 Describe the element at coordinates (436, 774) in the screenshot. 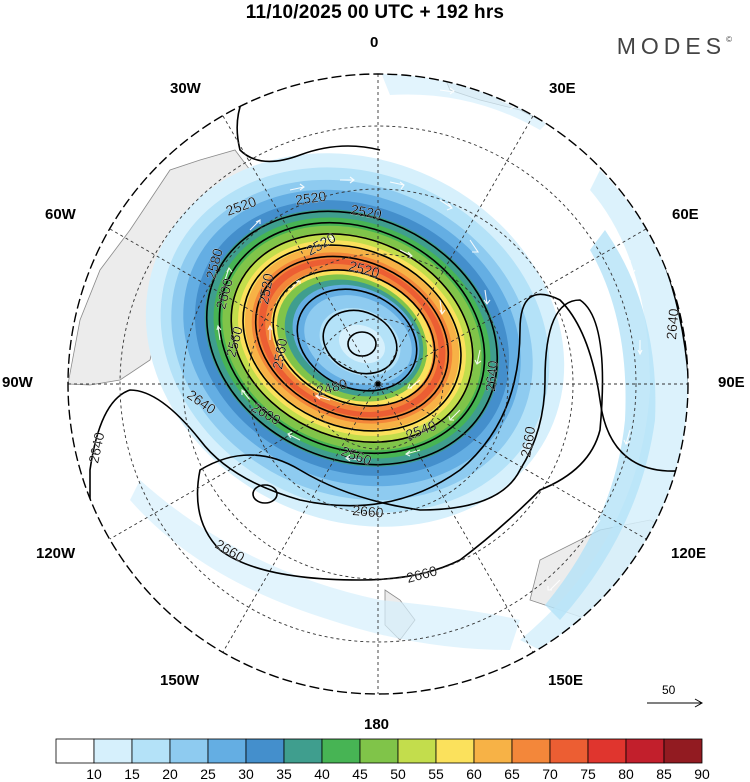

I see `colorbar-tick-label: 55` at that location.